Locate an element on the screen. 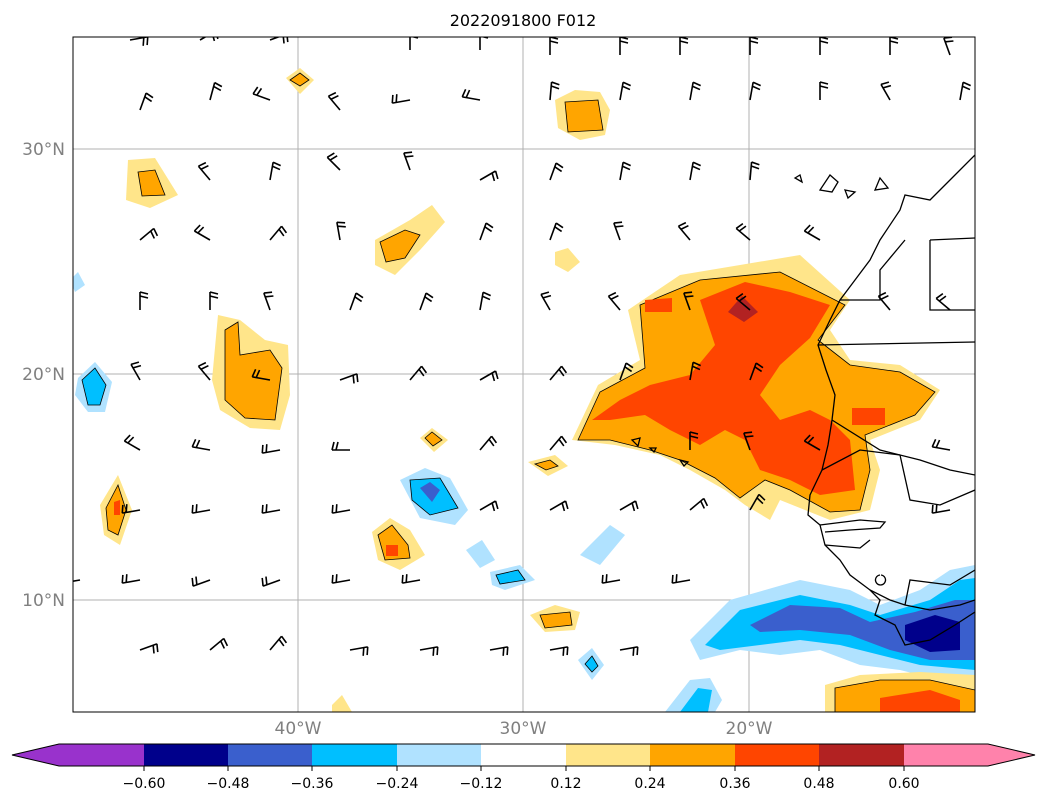 This screenshot has height=805, width=1047. map-title: 2022091800 F012 is located at coordinates (523, 20).